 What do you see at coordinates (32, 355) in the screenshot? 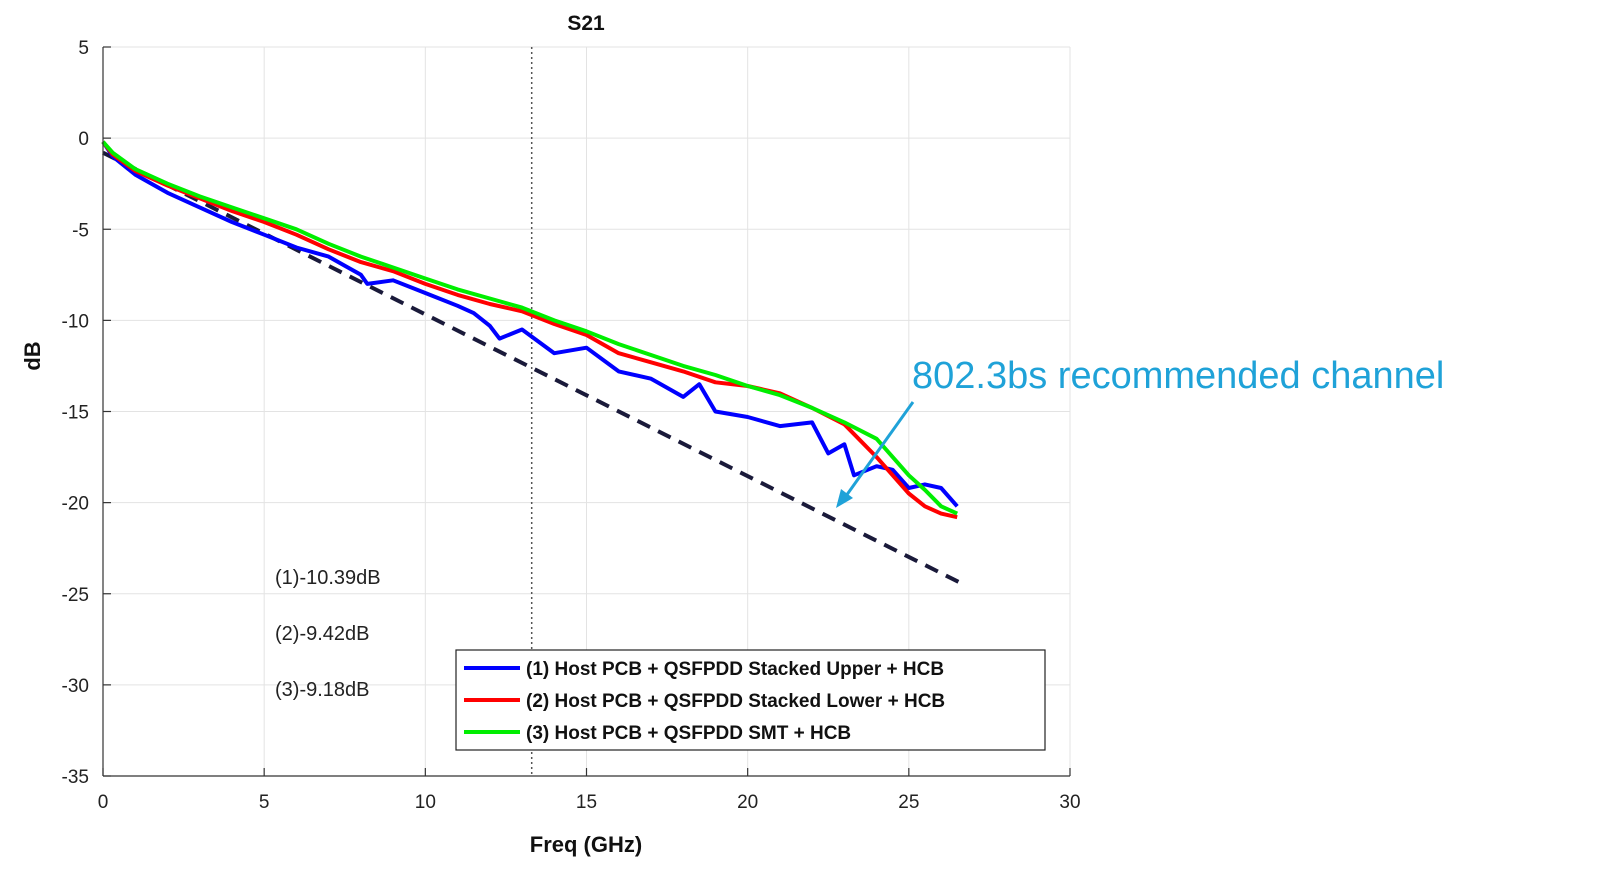
I see `y-axis-label: dB` at bounding box center [32, 355].